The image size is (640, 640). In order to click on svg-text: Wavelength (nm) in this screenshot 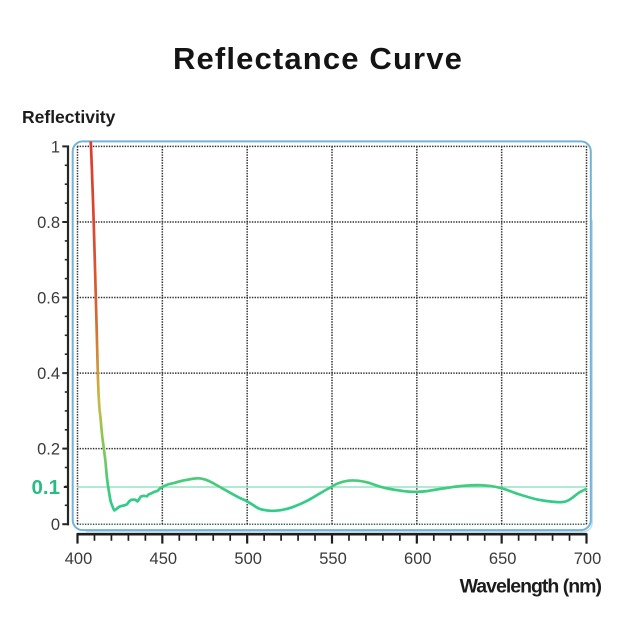, I will do `click(531, 586)`.